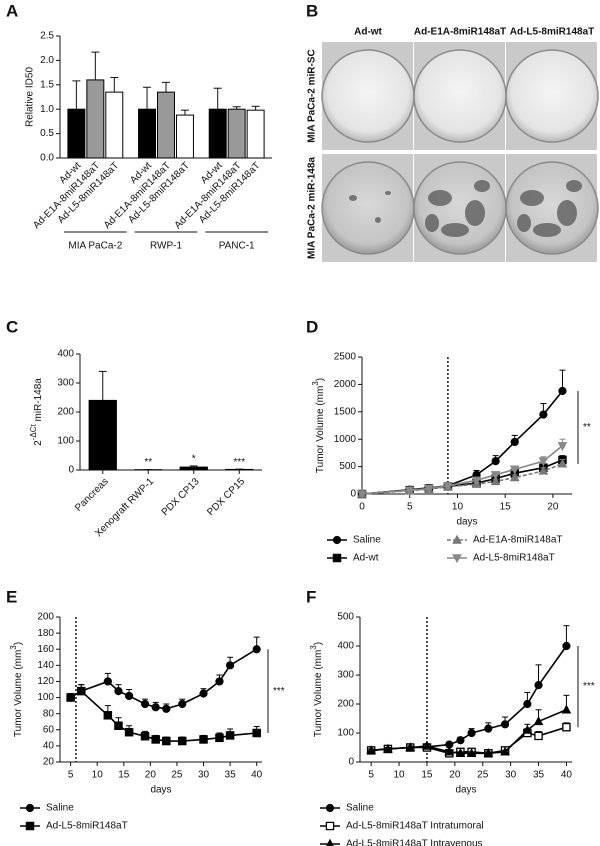 Image resolution: width=600 pixels, height=846 pixels. Describe the element at coordinates (427, 775) in the screenshot. I see `x-tick-label: 15` at that location.